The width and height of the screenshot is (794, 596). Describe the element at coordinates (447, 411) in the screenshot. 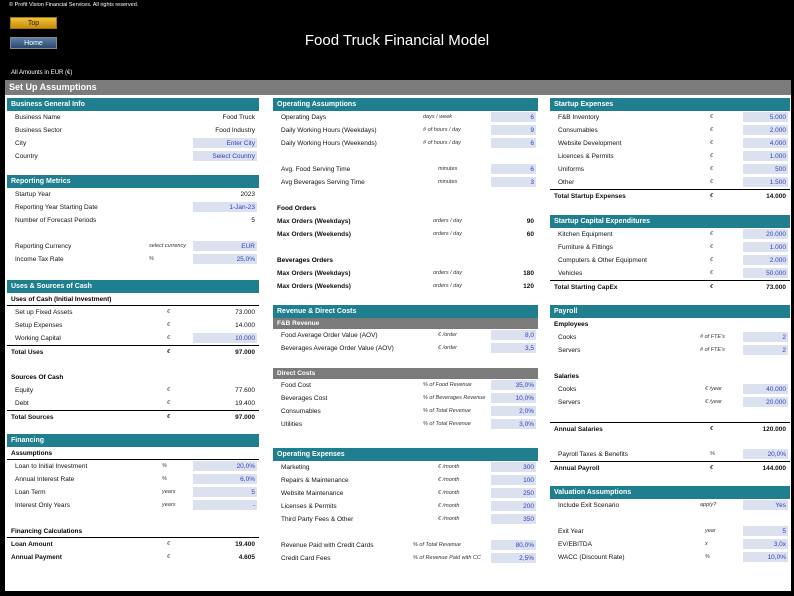

I see `unit-consumables: % of Total Revenue` at that location.